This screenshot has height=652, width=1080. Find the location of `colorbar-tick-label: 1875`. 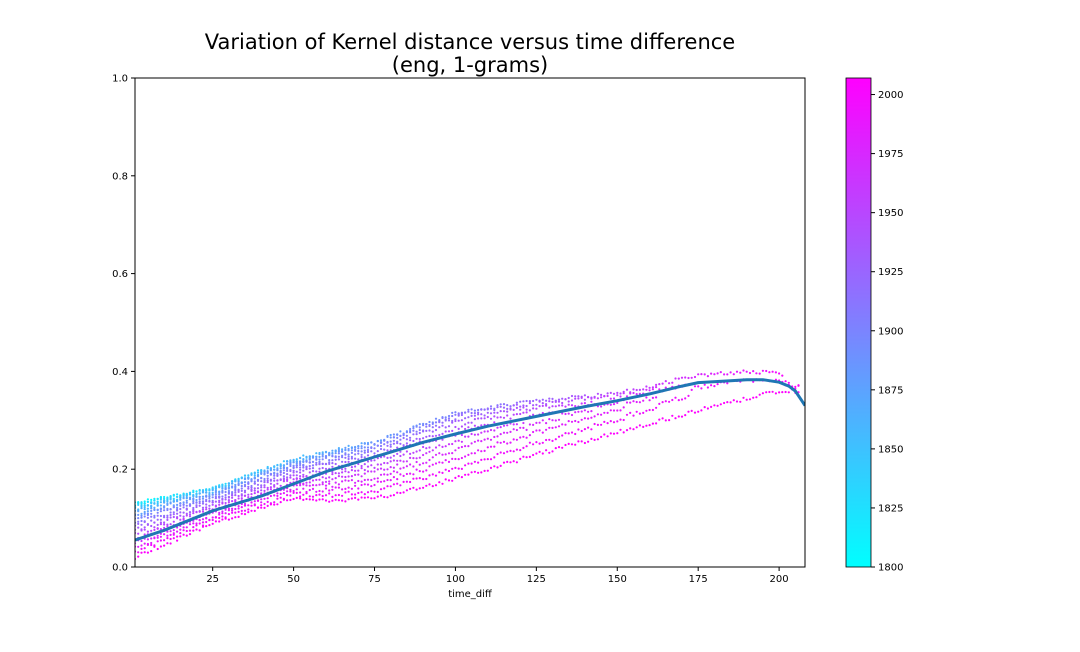

colorbar-tick-label: 1875 is located at coordinates (890, 390).